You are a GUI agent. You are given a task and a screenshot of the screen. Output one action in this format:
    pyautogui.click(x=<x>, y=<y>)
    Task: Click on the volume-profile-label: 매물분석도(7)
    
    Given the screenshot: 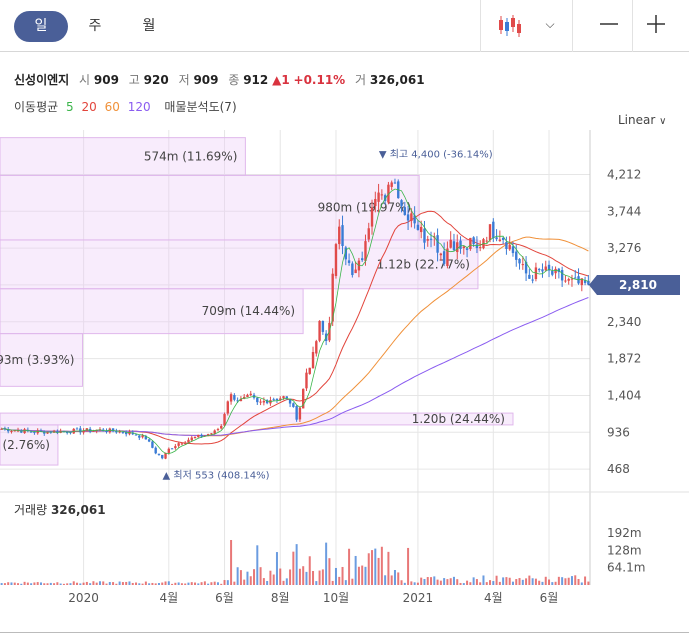 What is the action you would take?
    pyautogui.click(x=200, y=107)
    